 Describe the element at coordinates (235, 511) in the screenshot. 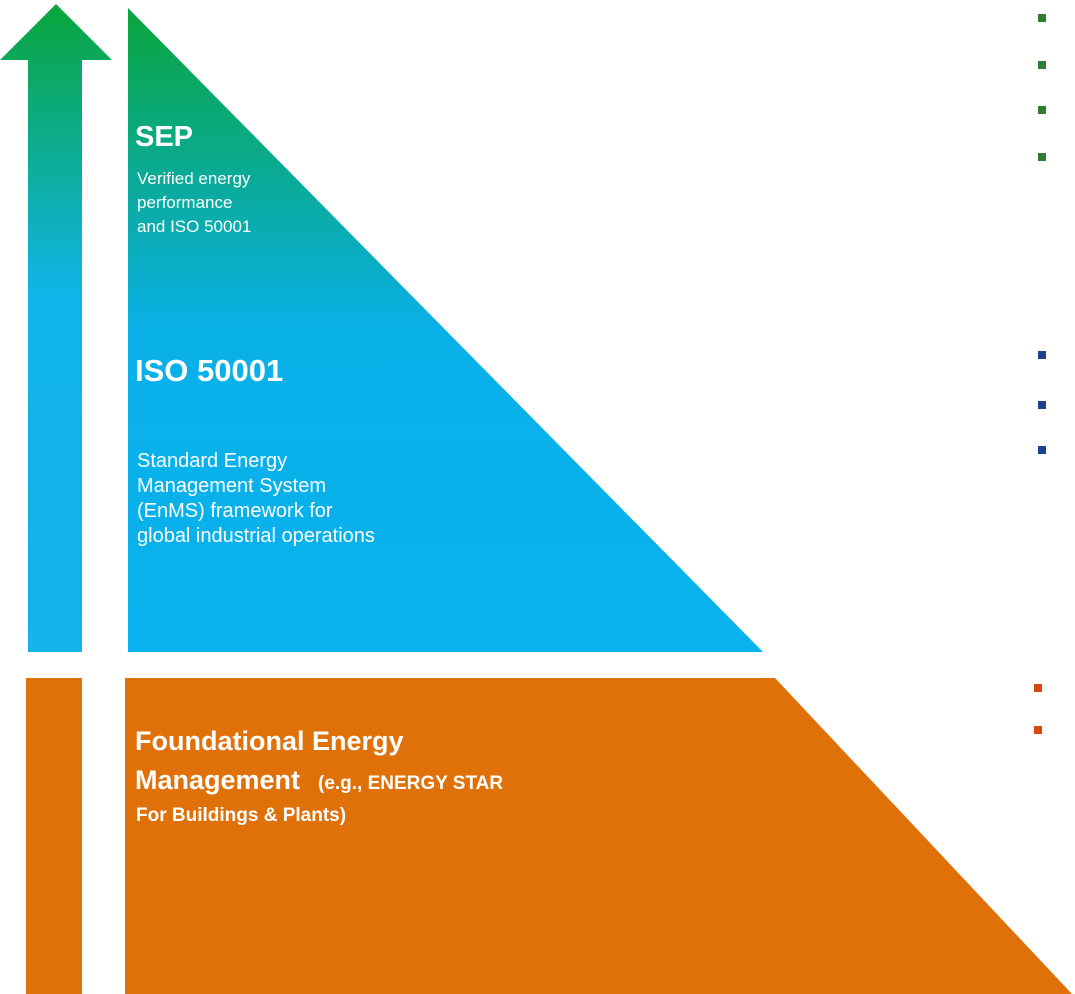

I see `iso-line: (EnMS) framework for` at that location.